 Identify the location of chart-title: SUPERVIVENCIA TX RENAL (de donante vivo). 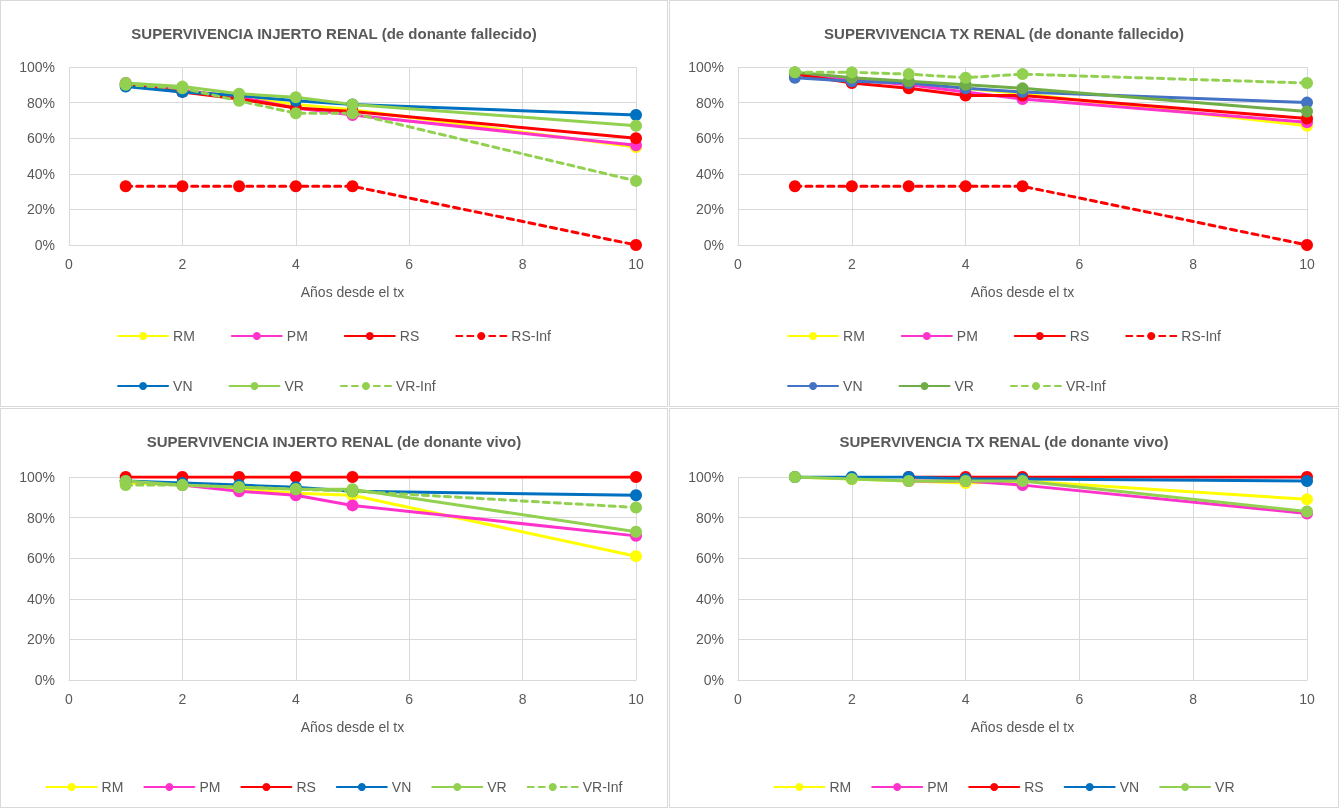
(1004, 441).